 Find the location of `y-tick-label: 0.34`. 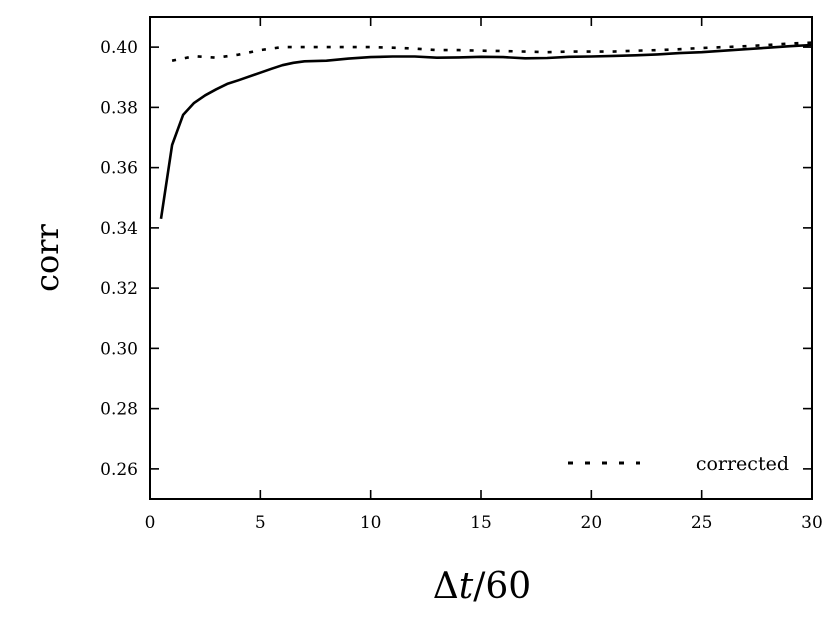

y-tick-label: 0.34 is located at coordinates (119, 229).